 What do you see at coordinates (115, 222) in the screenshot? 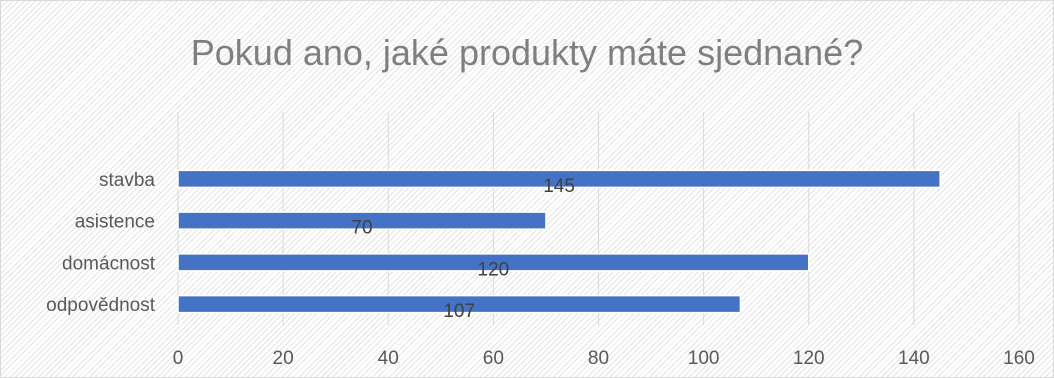
I see `category-label: asistence` at bounding box center [115, 222].